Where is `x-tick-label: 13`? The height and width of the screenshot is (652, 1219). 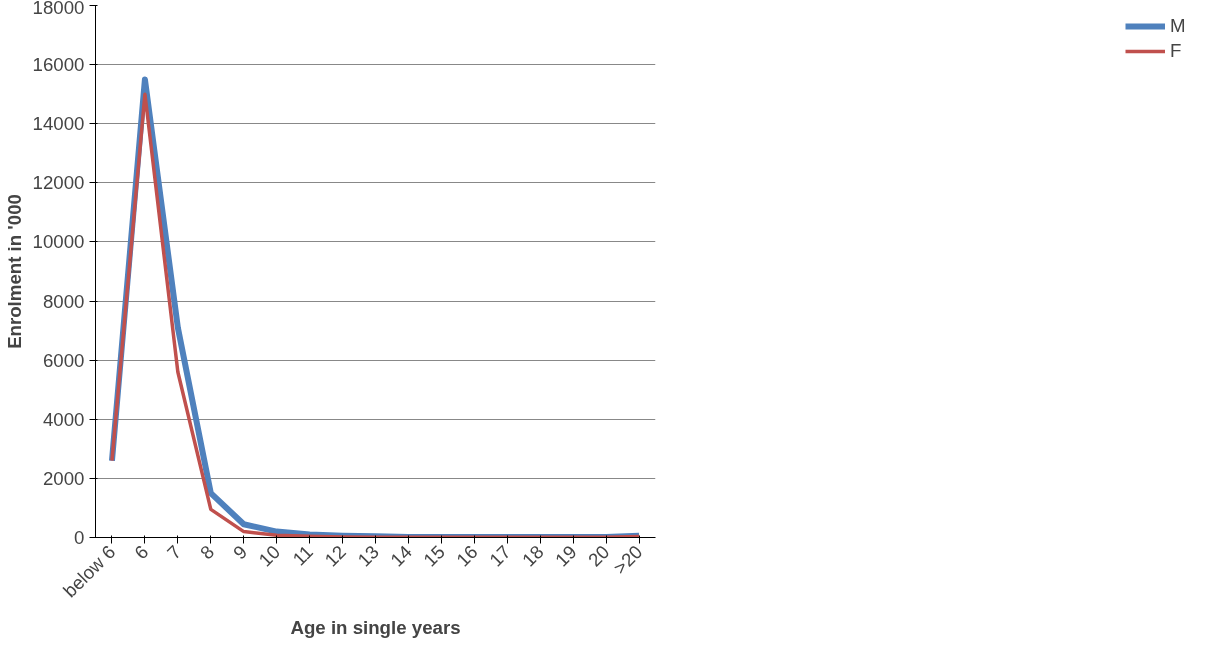 x-tick-label: 13 is located at coordinates (368, 556).